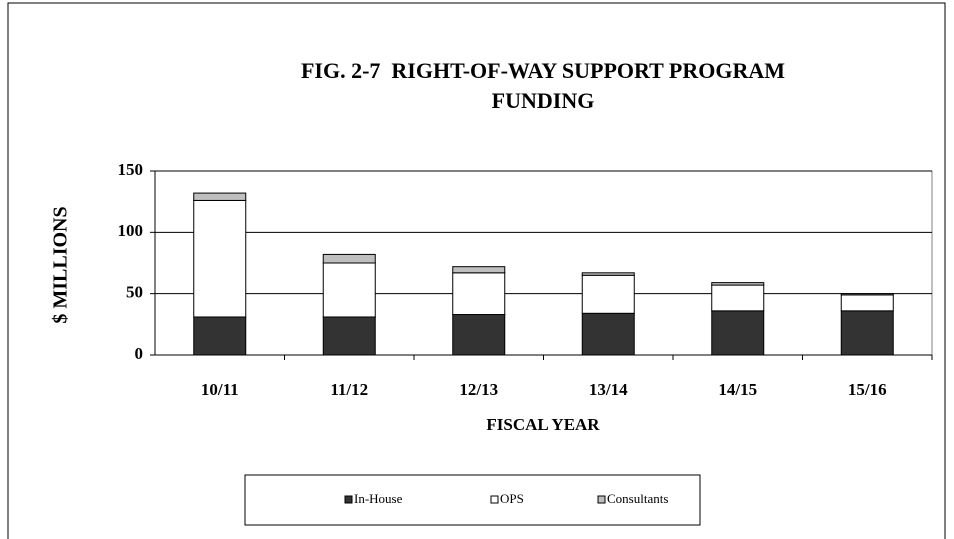  Describe the element at coordinates (139, 353) in the screenshot. I see `y-tick-label: 0` at that location.